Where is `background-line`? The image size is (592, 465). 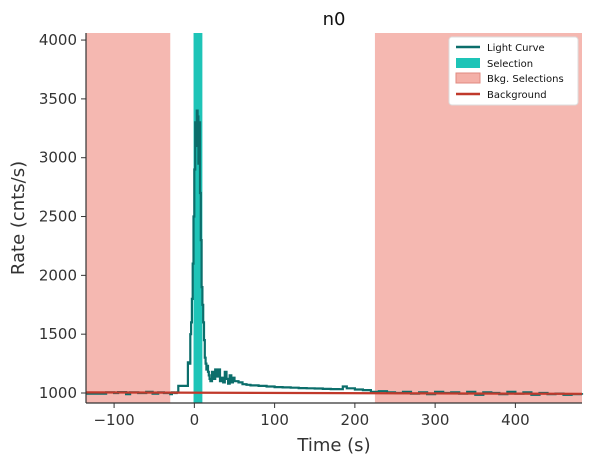 background-line is located at coordinates (334, 393).